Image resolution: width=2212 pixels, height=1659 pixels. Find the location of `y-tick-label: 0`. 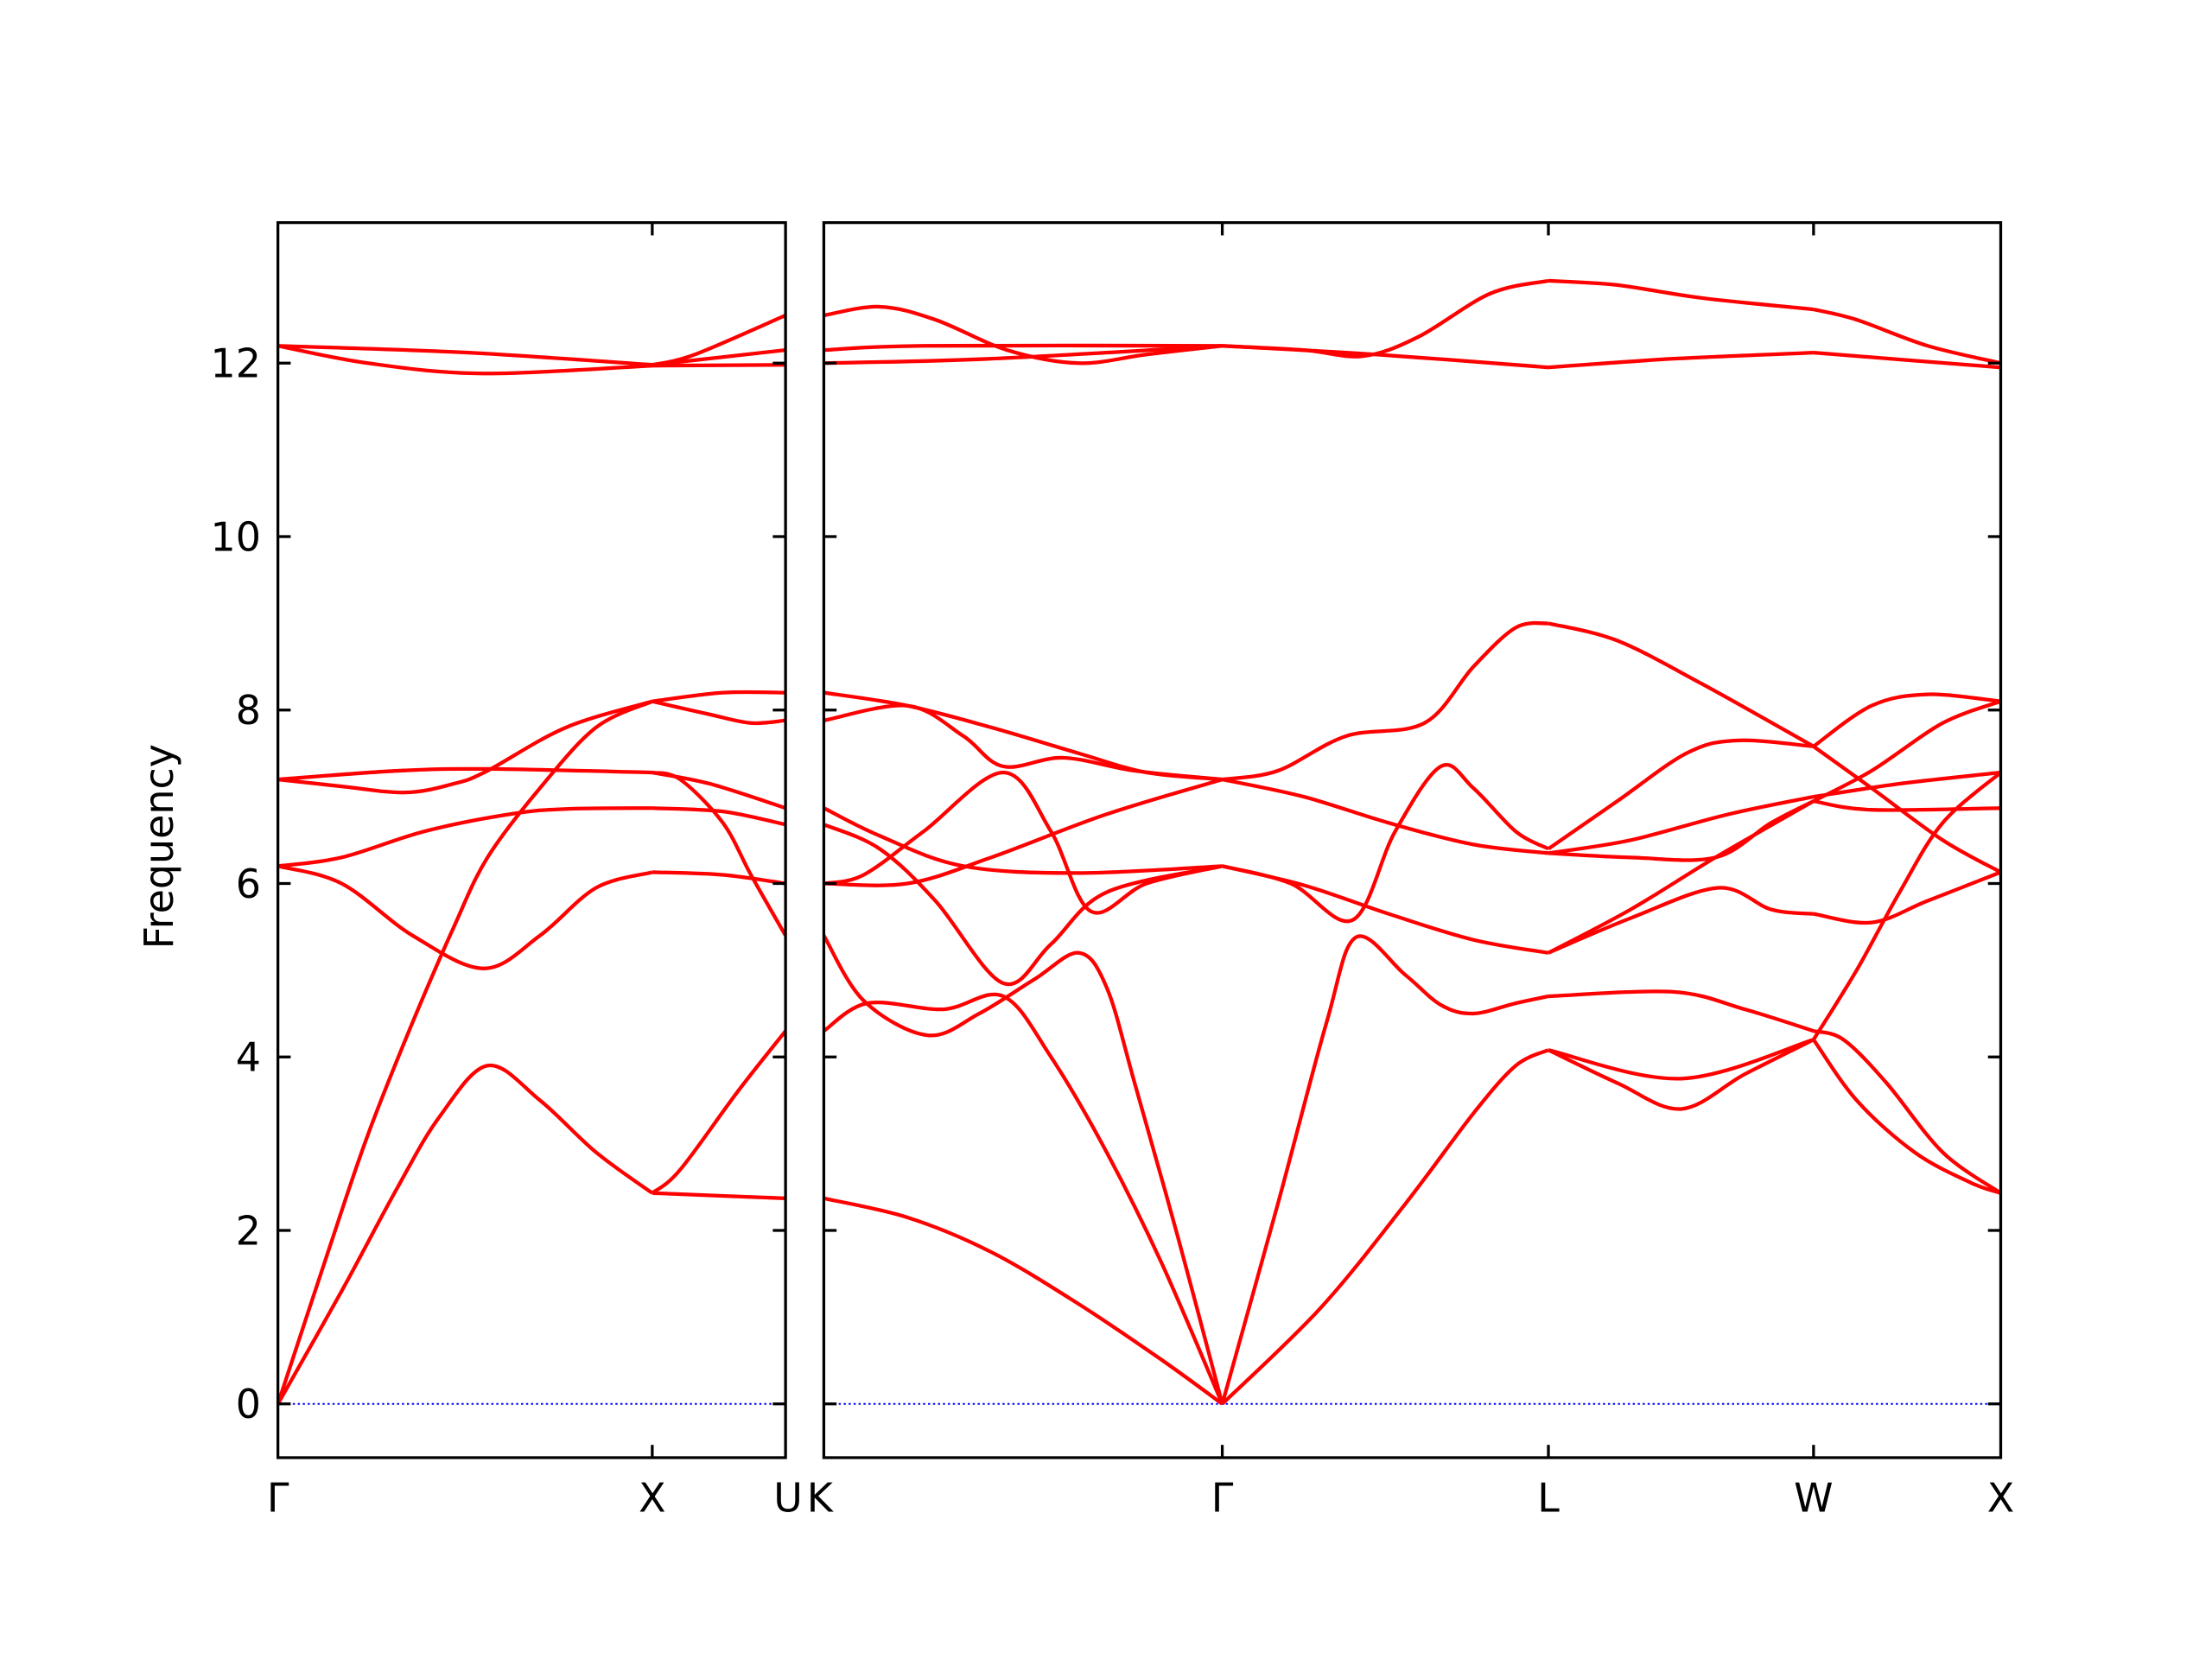

y-tick-label: 0 is located at coordinates (248, 1404).